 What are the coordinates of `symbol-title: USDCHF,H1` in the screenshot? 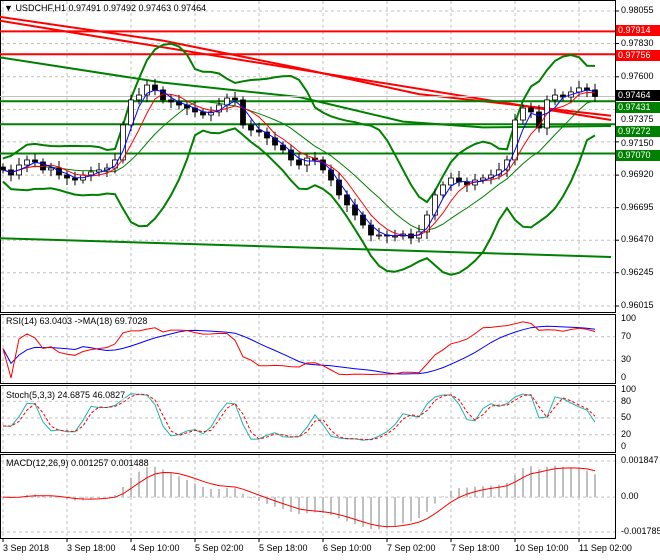 It's located at (40, 8).